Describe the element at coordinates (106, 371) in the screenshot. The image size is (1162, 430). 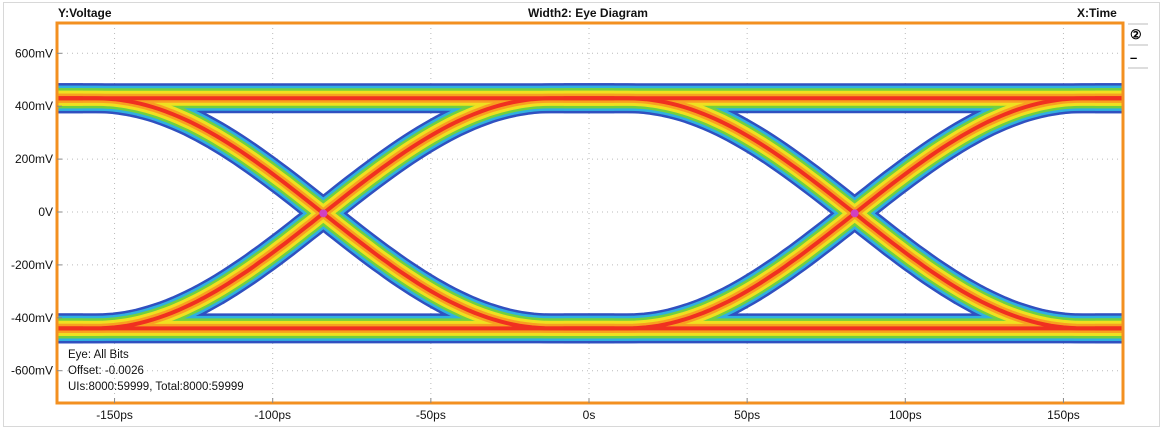
I see `annotation-offset: Offset: -0.0026` at that location.